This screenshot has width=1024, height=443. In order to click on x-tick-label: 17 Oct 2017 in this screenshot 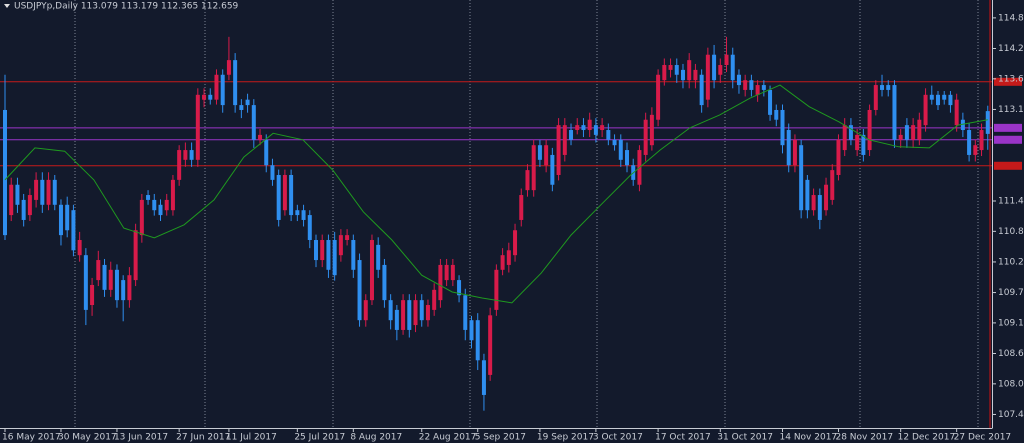, I will do `click(683, 438)`.